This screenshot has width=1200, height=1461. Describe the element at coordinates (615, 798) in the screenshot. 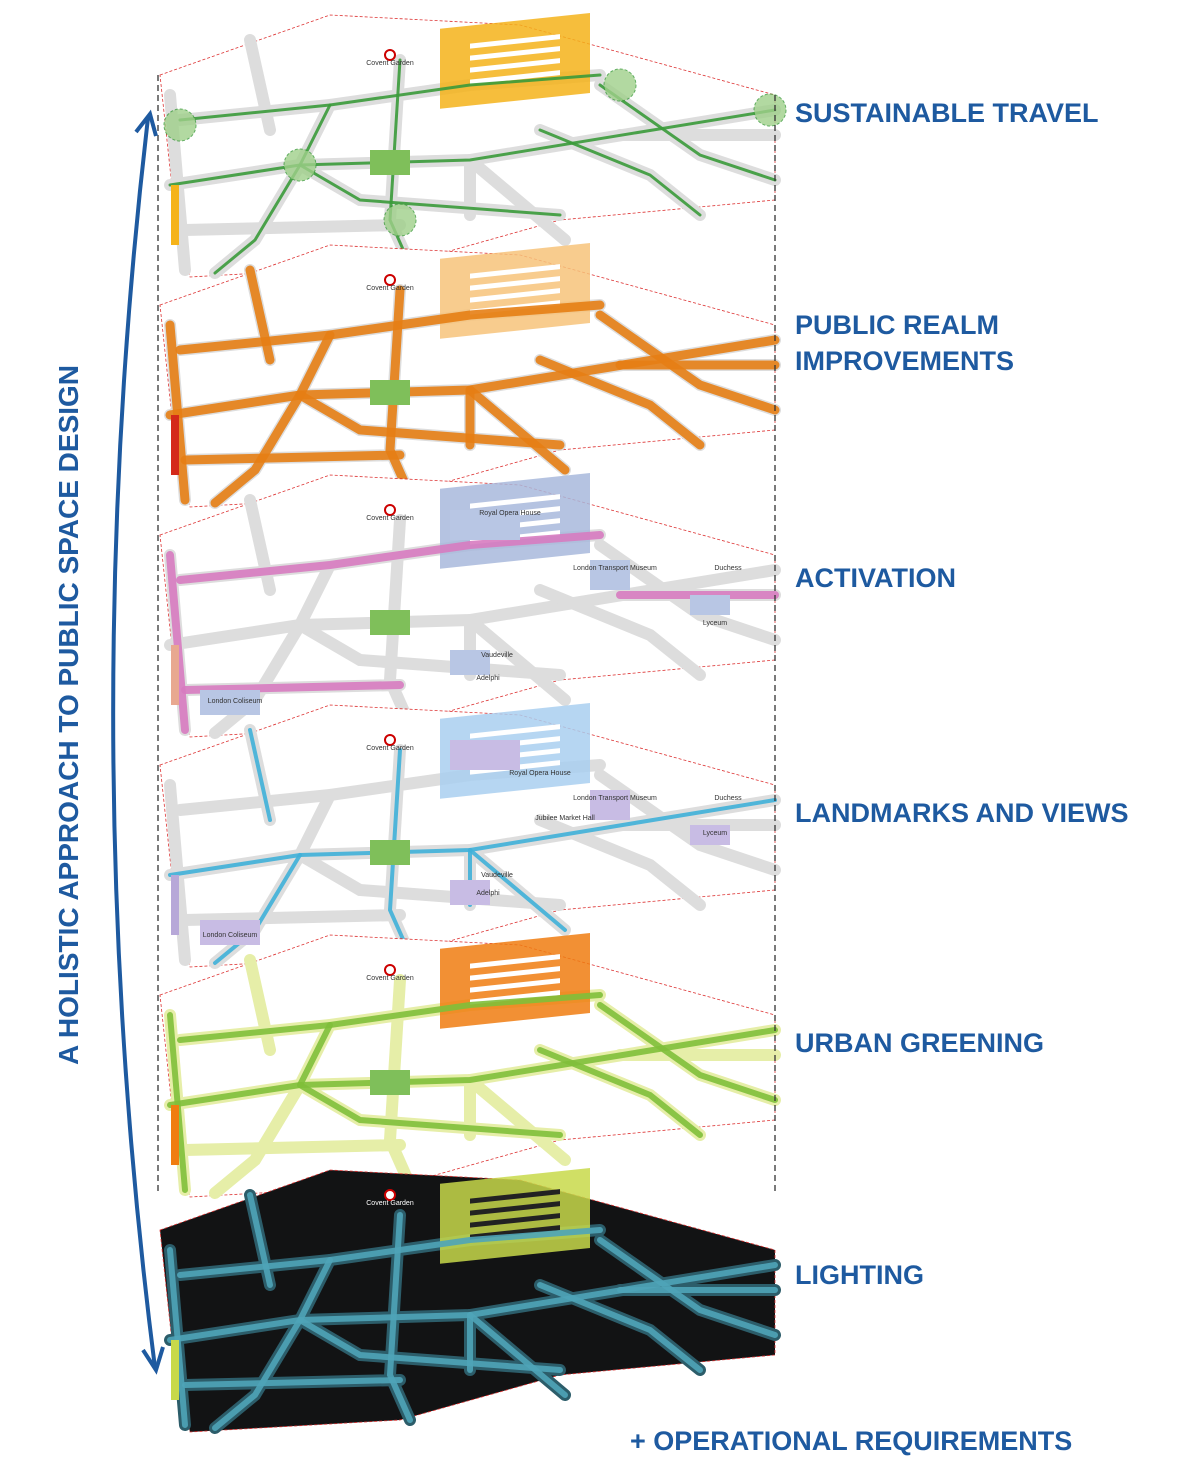

I see `map-label: London Transport Museum` at that location.